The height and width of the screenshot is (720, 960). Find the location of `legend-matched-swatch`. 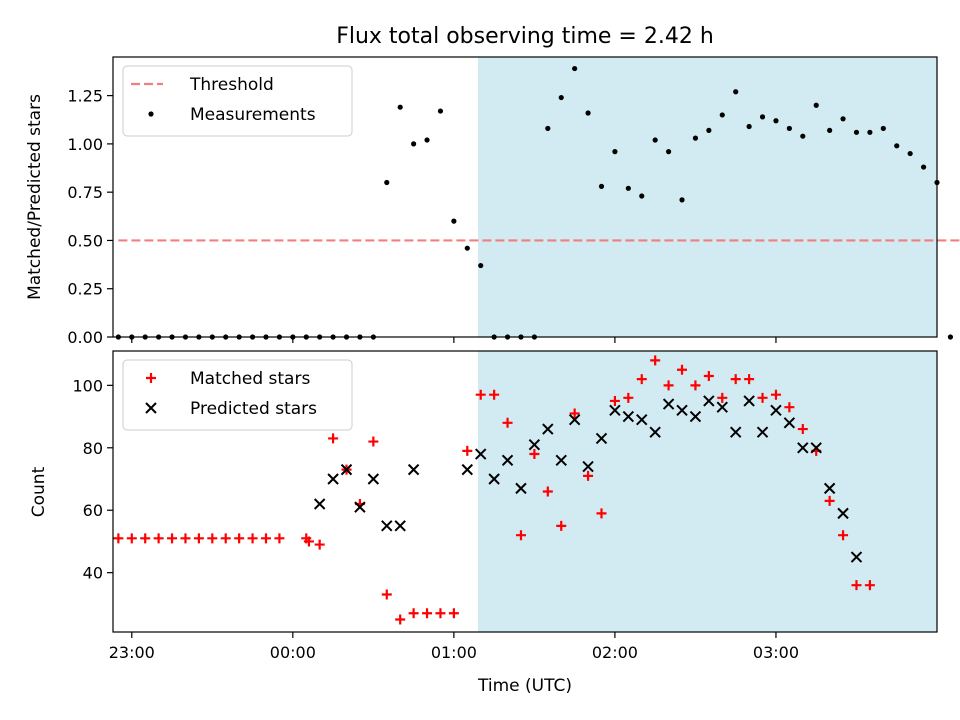

legend-matched-swatch is located at coordinates (151, 378).